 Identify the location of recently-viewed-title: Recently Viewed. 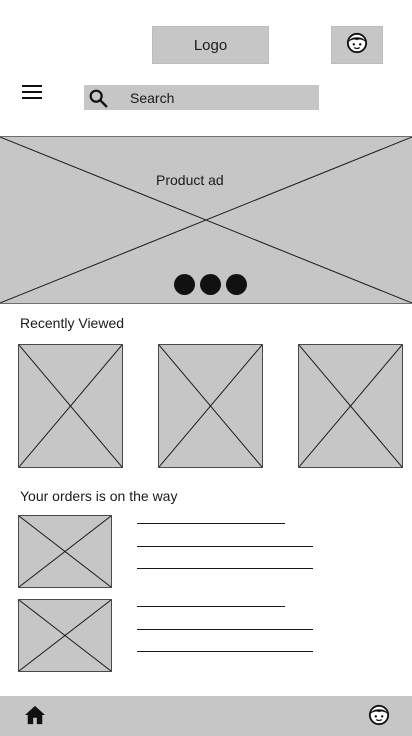
(72, 323).